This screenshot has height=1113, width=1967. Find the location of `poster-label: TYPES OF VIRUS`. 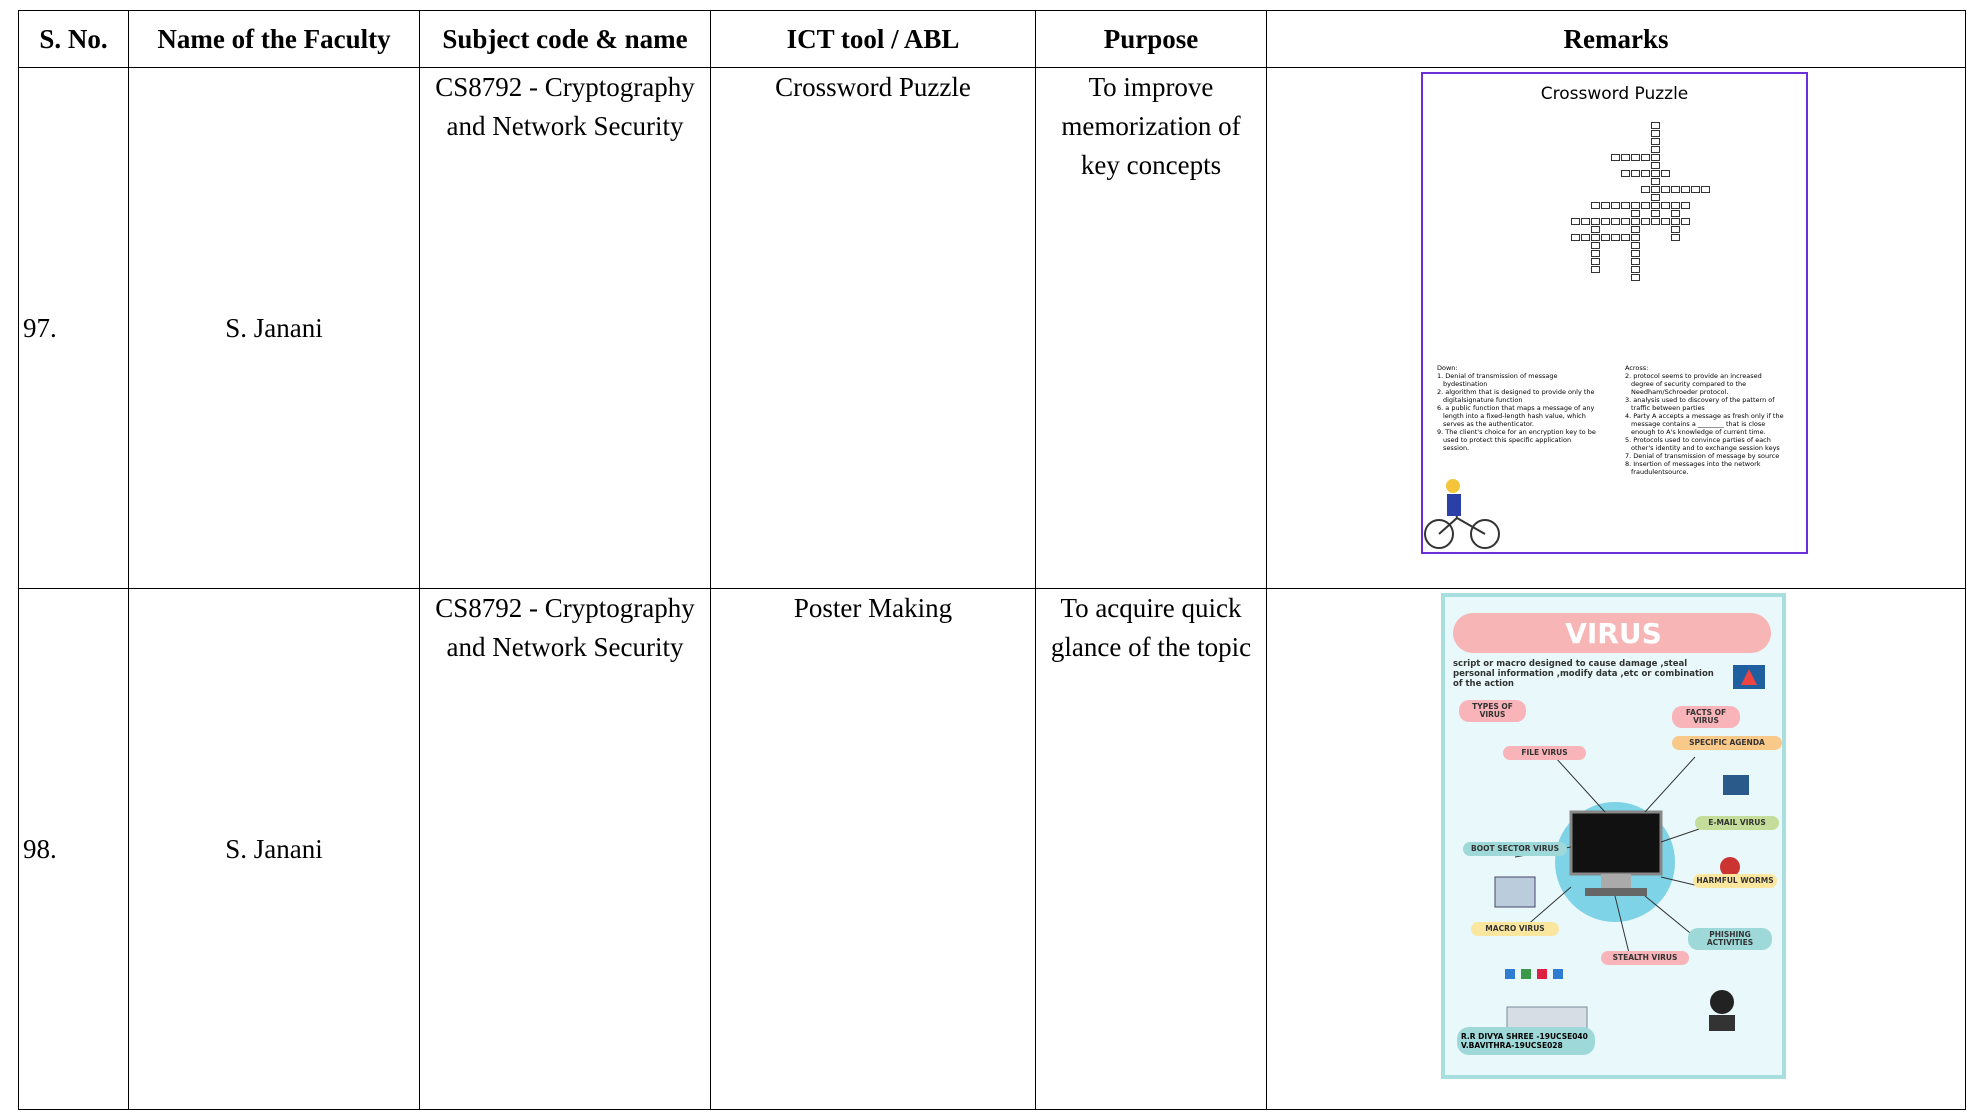

poster-label: TYPES OF VIRUS is located at coordinates (1492, 711).